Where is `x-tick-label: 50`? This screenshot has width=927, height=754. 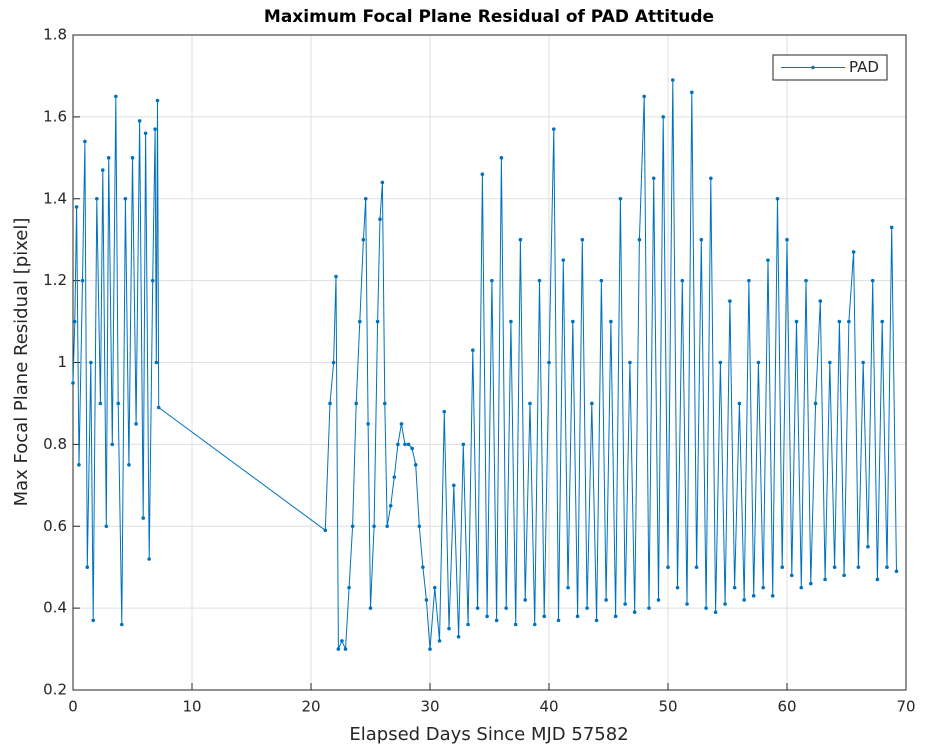
x-tick-label: 50 is located at coordinates (667, 707).